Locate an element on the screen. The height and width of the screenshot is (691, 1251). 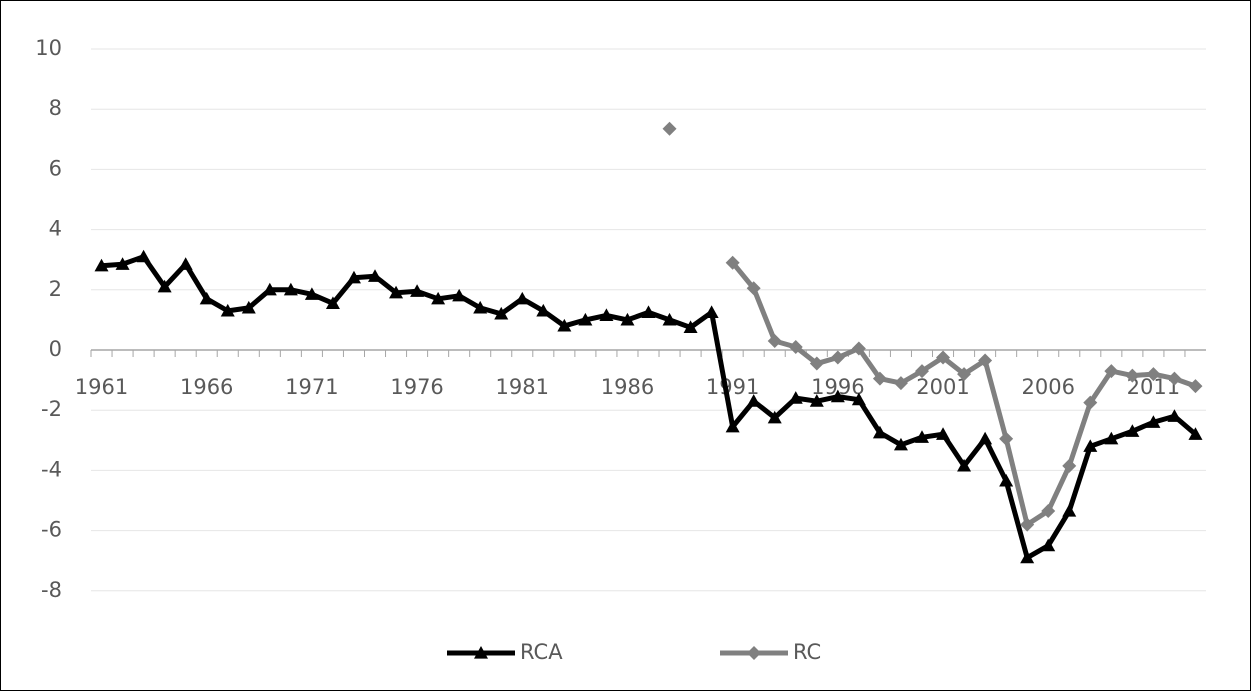
x-tick-label: 2001 is located at coordinates (942, 387).